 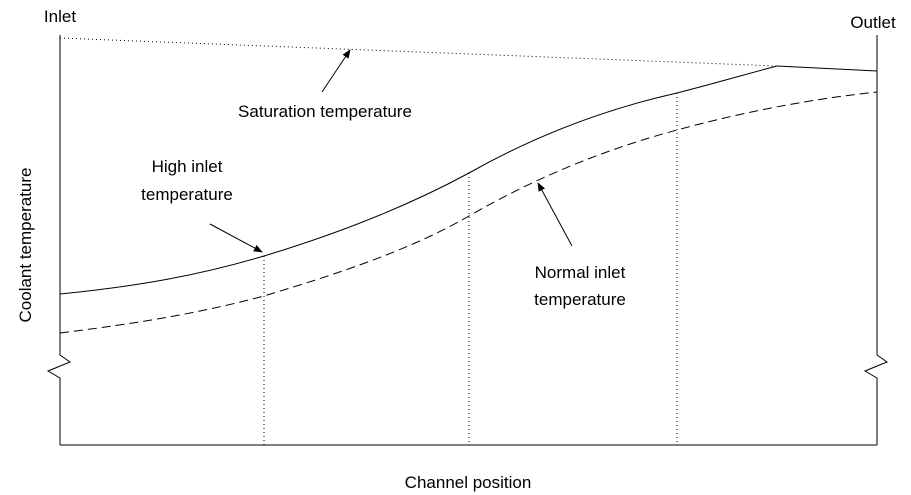 I want to click on inlet-label: Inlet, so click(x=60, y=16).